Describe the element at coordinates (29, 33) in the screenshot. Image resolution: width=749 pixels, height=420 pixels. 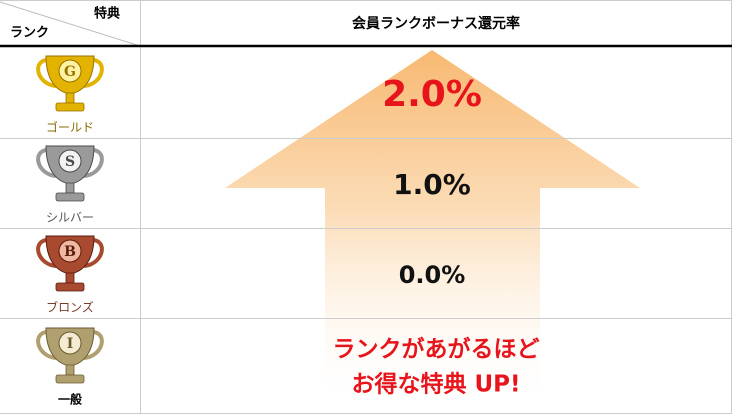
I see `corner-bottom: ランク` at that location.